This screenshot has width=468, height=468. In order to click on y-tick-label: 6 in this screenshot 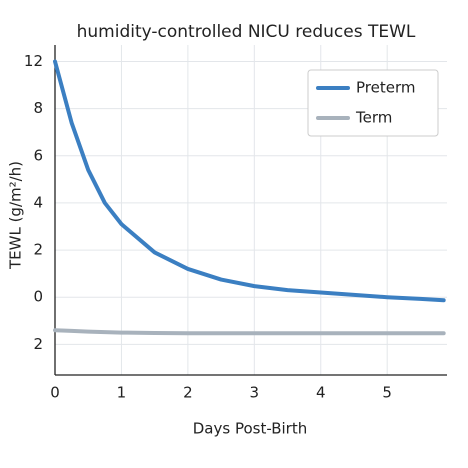, I will do `click(38, 155)`.